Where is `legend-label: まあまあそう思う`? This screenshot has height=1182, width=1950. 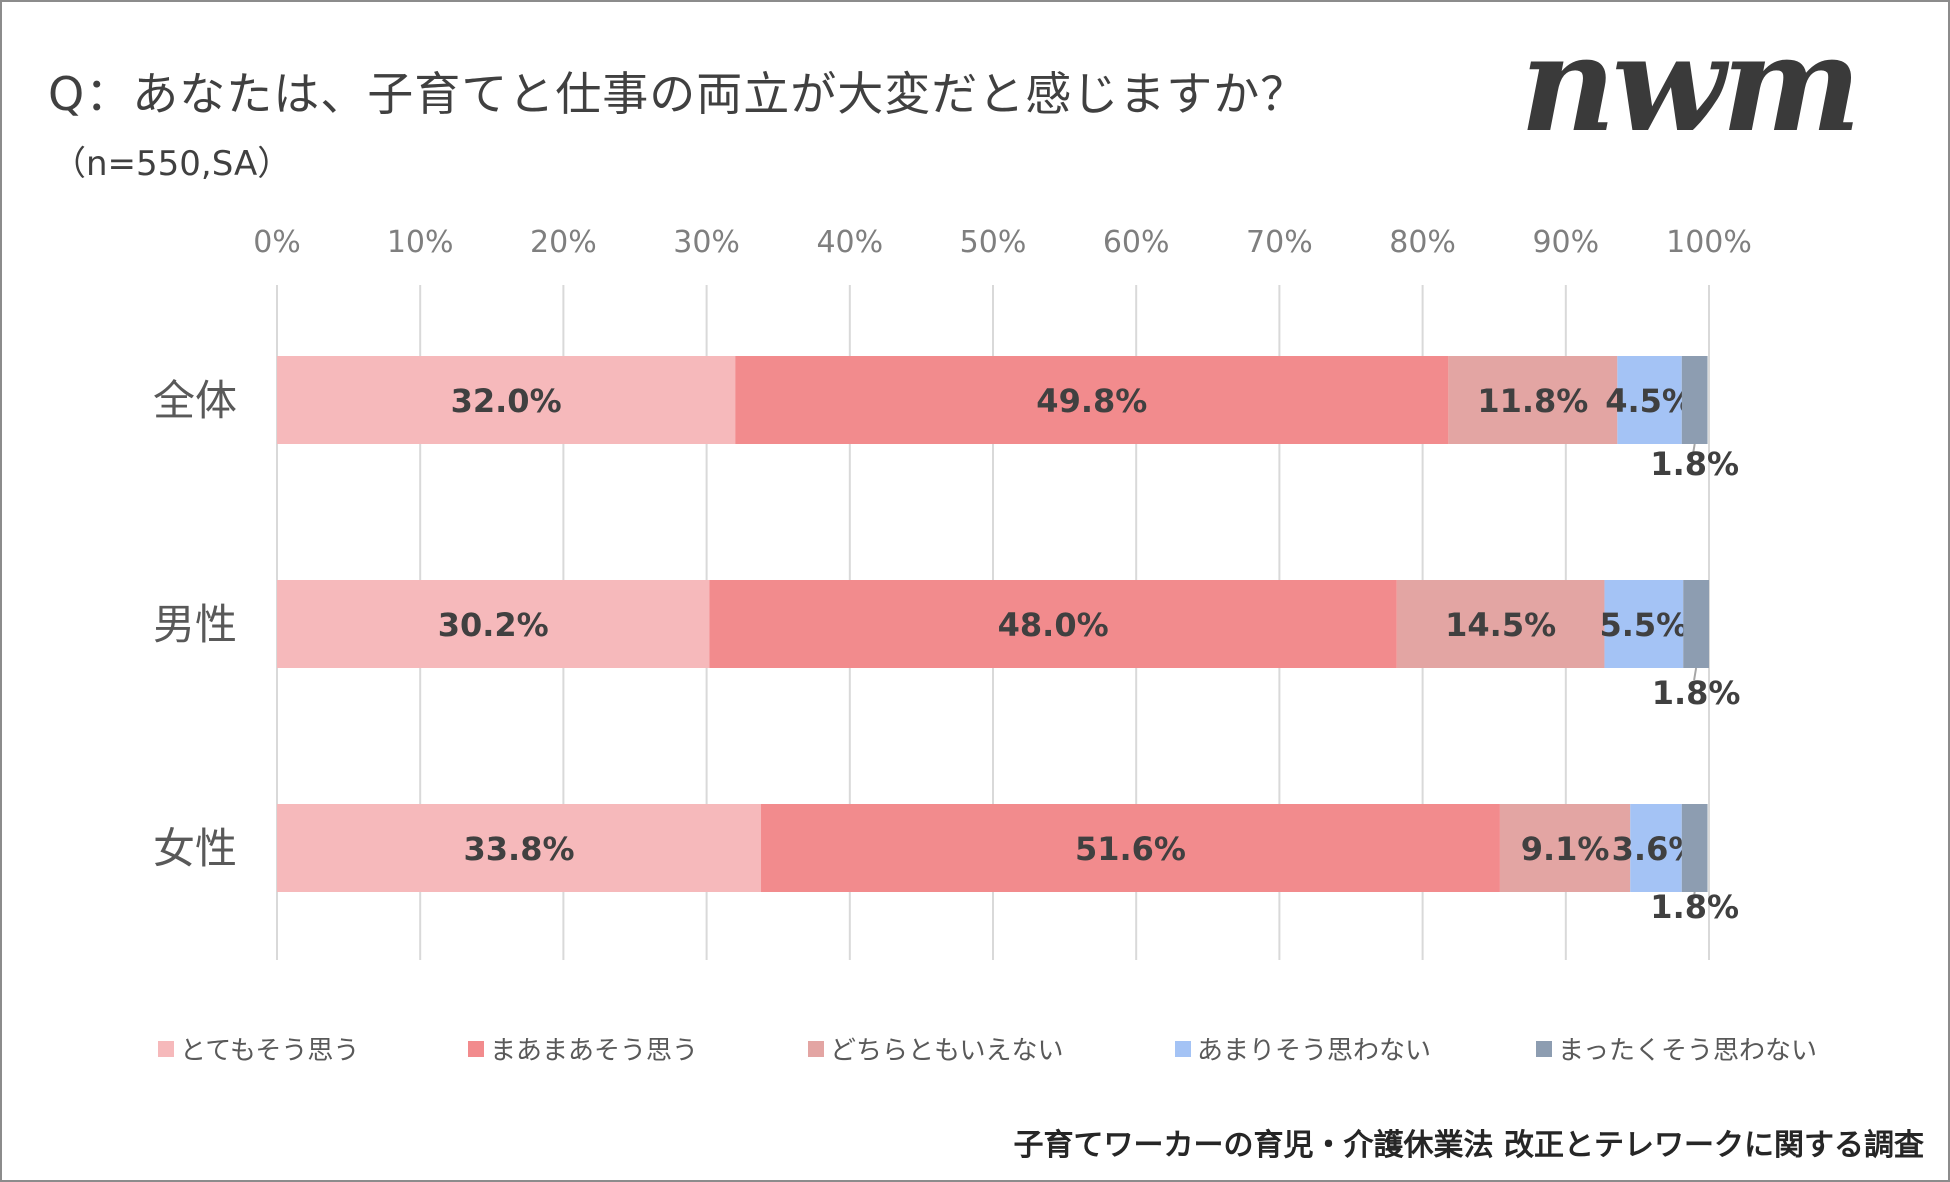 legend-label: まあまあそう思う is located at coordinates (594, 1051).